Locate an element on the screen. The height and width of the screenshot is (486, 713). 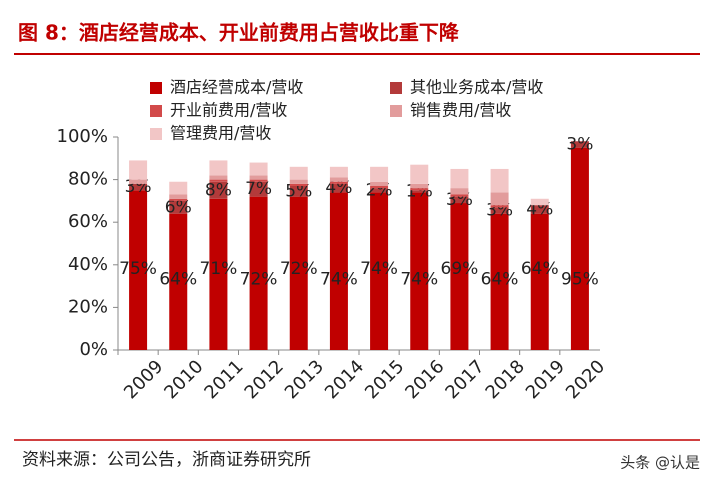
y-tick-label: 40% is located at coordinates (88, 264).